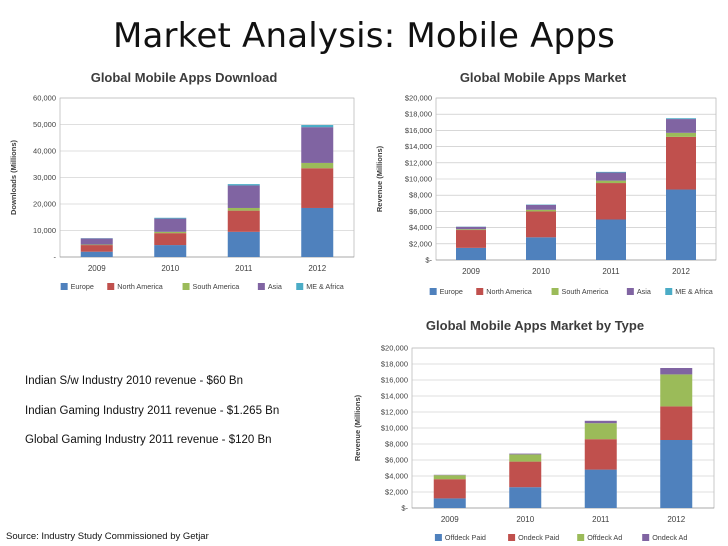  Describe the element at coordinates (317, 126) in the screenshot. I see `downloads-bar-2012-me-africa` at that location.